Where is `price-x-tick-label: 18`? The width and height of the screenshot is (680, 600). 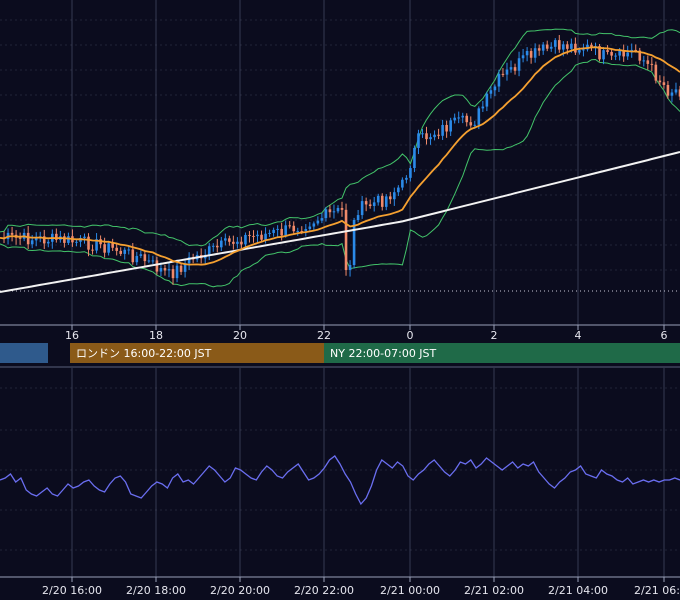 price-x-tick-label: 18 is located at coordinates (156, 335).